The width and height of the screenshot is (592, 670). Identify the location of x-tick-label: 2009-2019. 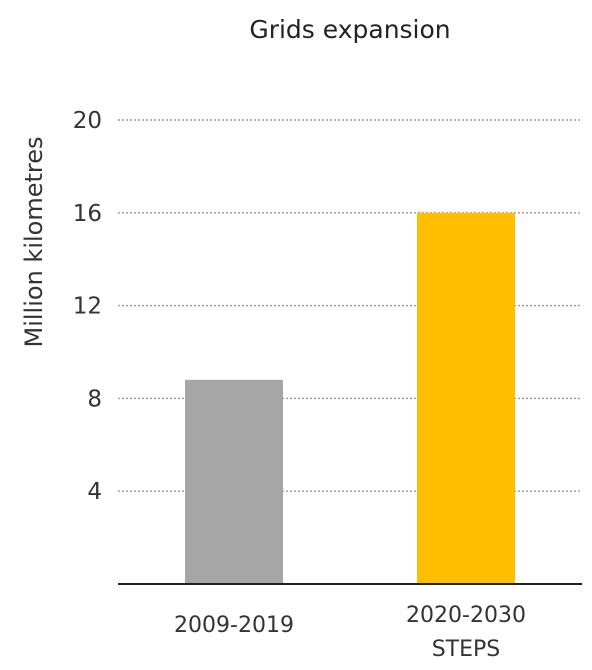
(234, 625).